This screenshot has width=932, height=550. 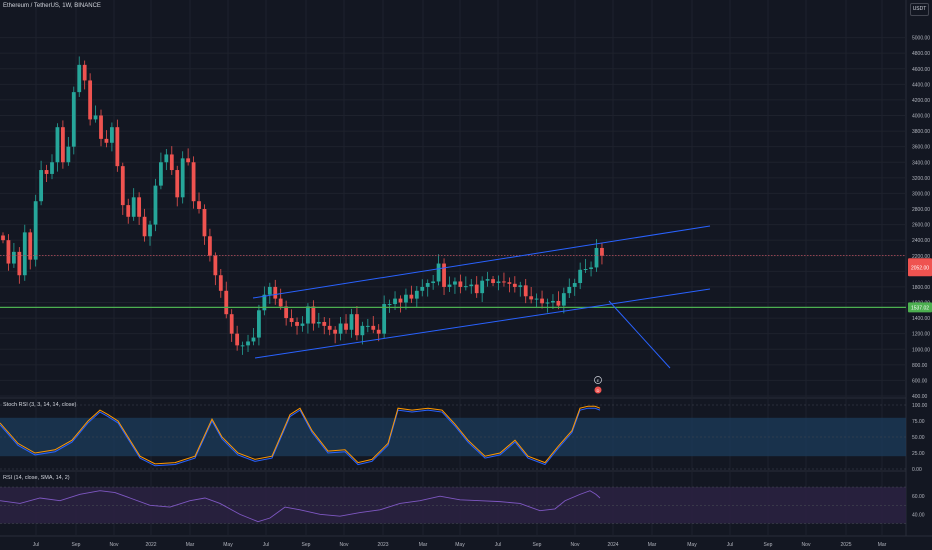 I want to click on stoch-d-line, so click(x=300, y=435).